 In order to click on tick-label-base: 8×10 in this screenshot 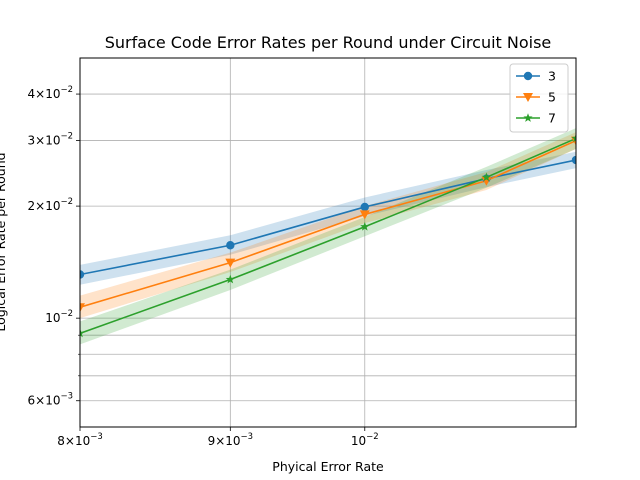, I will do `click(73, 441)`.